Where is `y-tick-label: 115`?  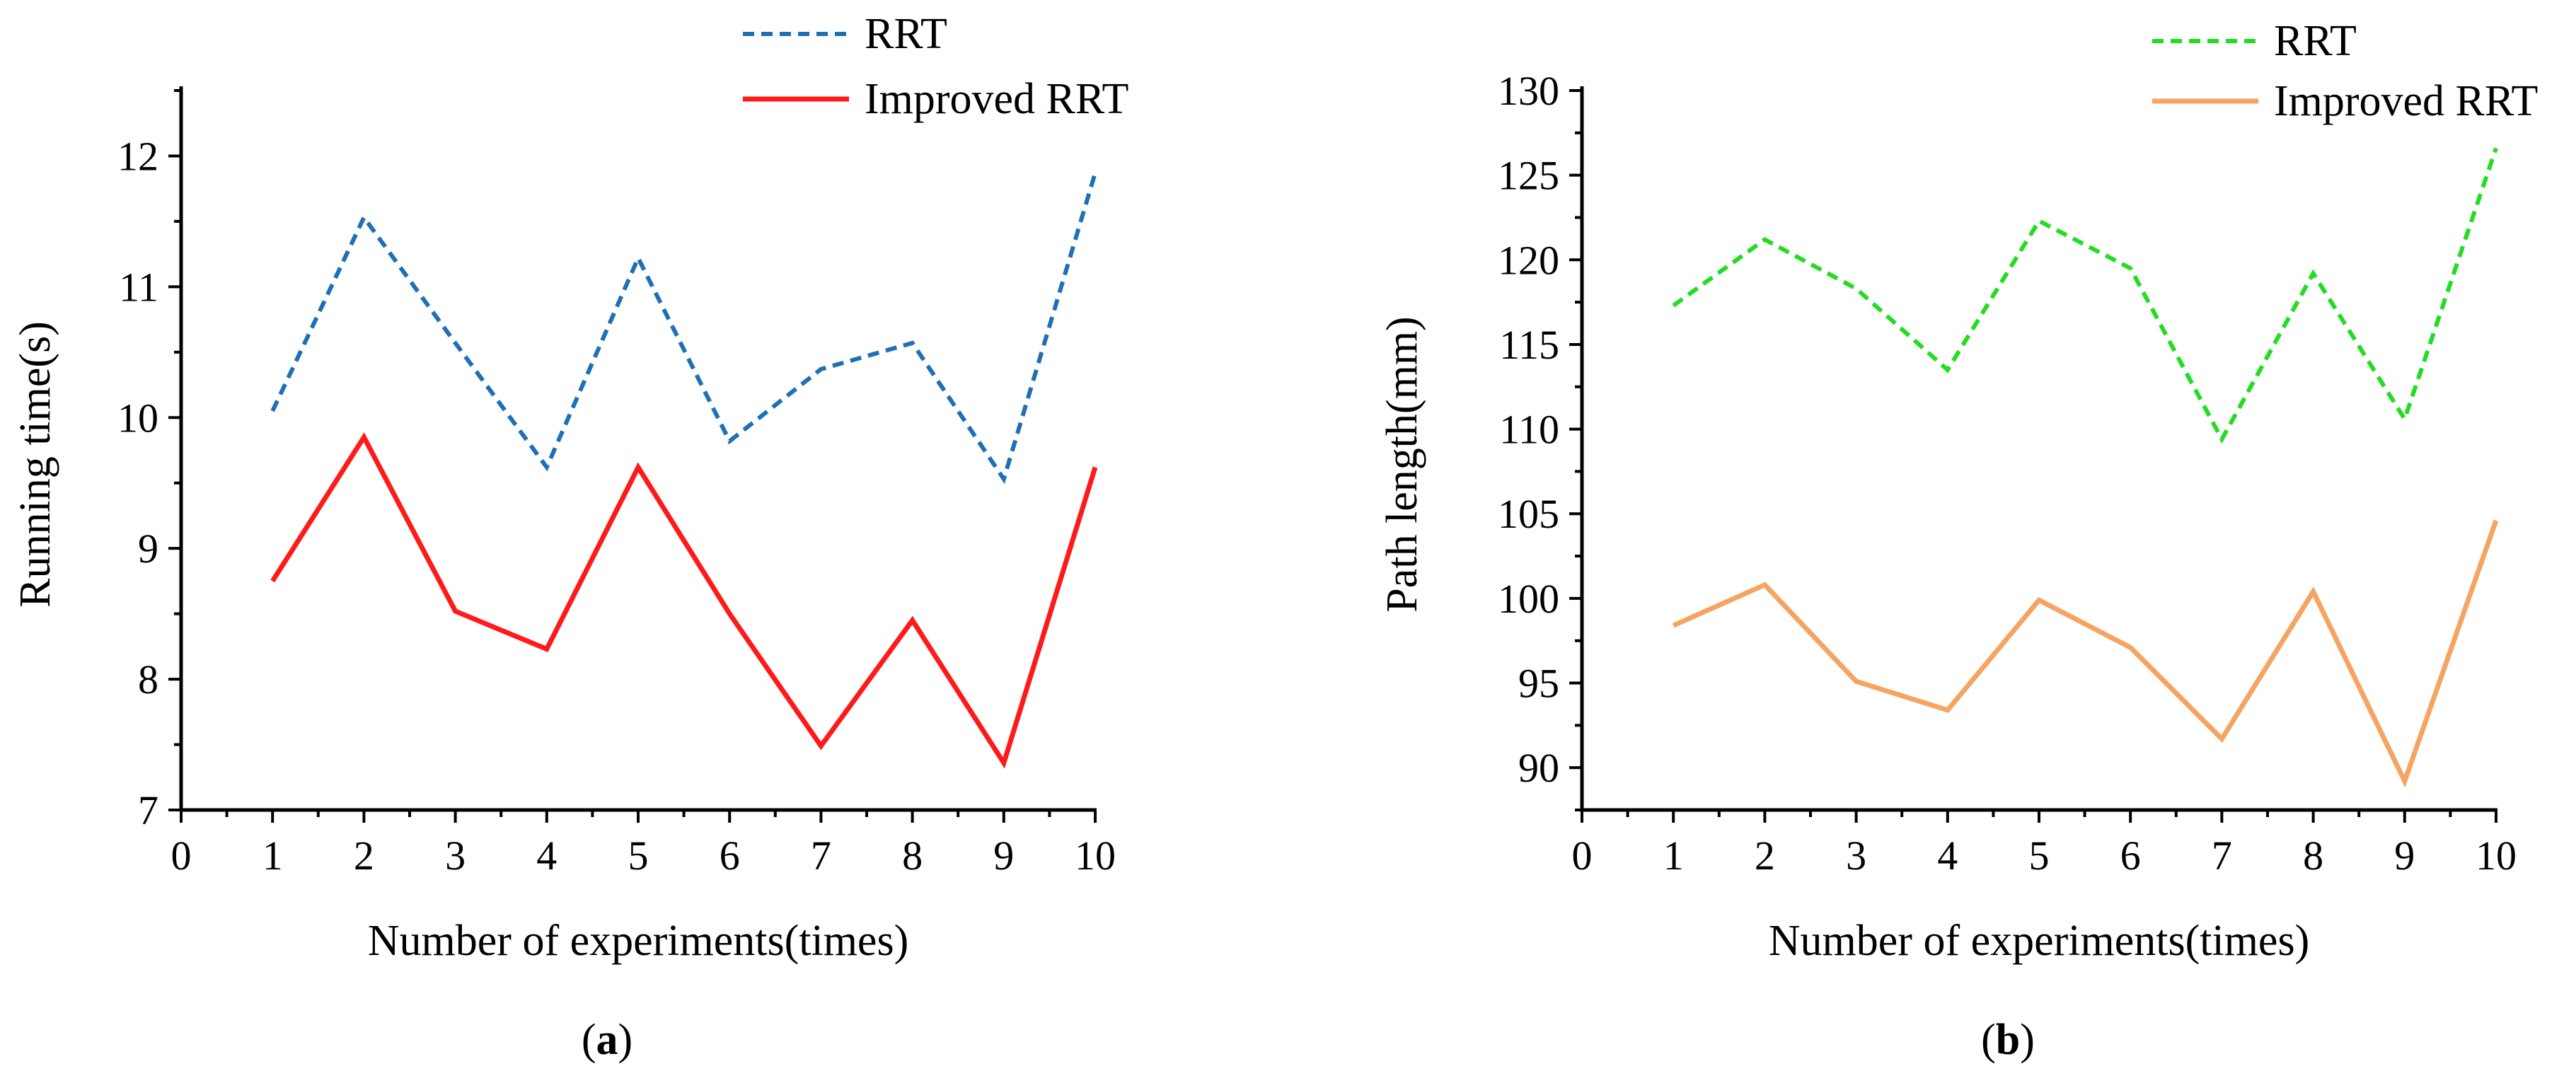 y-tick-label: 115 is located at coordinates (1529, 345).